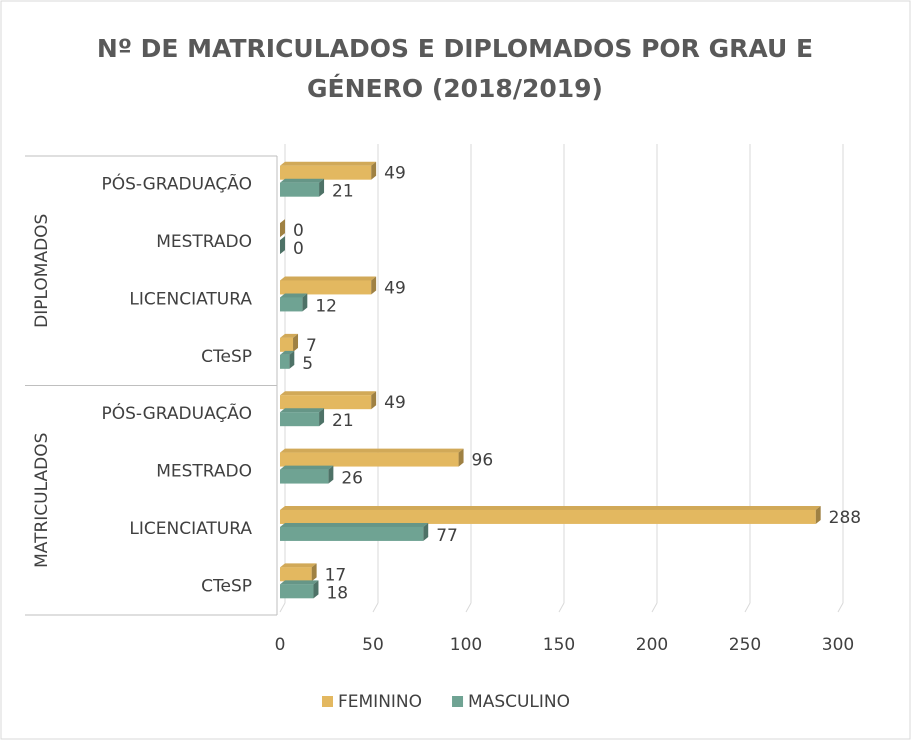 This screenshot has height=740, width=911. Describe the element at coordinates (42, 500) in the screenshot. I see `group-label: MATRICULADOS` at that location.